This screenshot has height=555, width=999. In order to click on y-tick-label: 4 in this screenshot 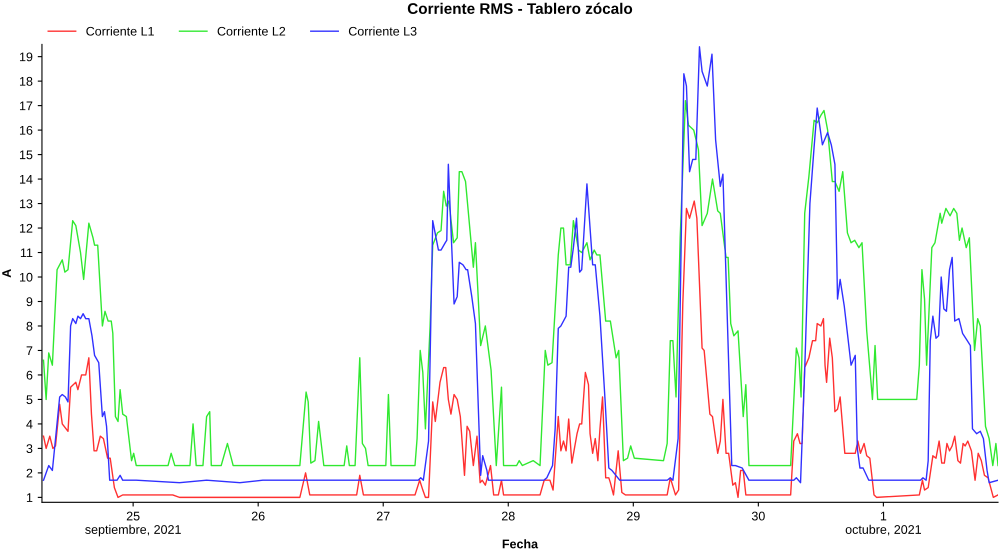, I will do `click(29, 424)`.